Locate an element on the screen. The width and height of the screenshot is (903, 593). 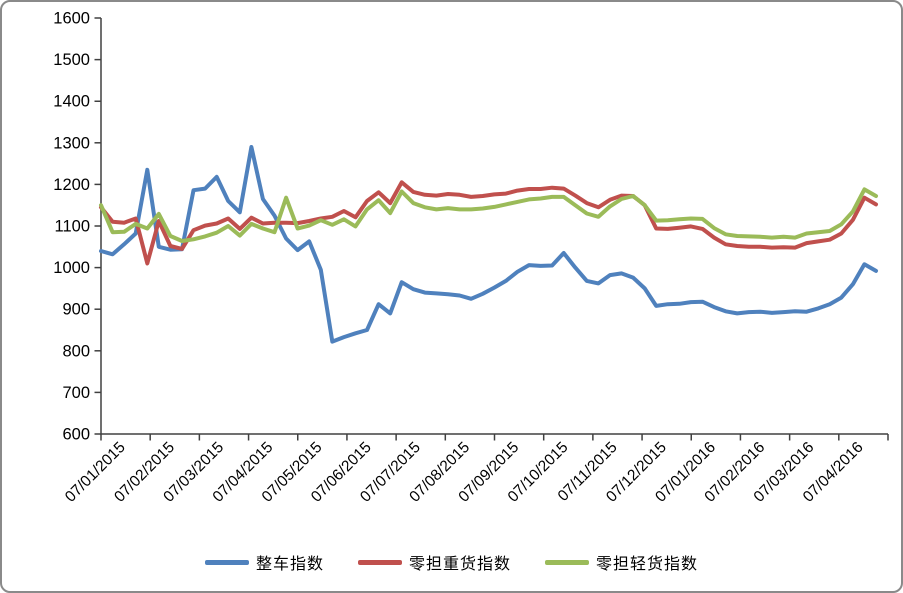
legend-item-ltl-heavy-index: 零担重货指数 is located at coordinates (434, 562).